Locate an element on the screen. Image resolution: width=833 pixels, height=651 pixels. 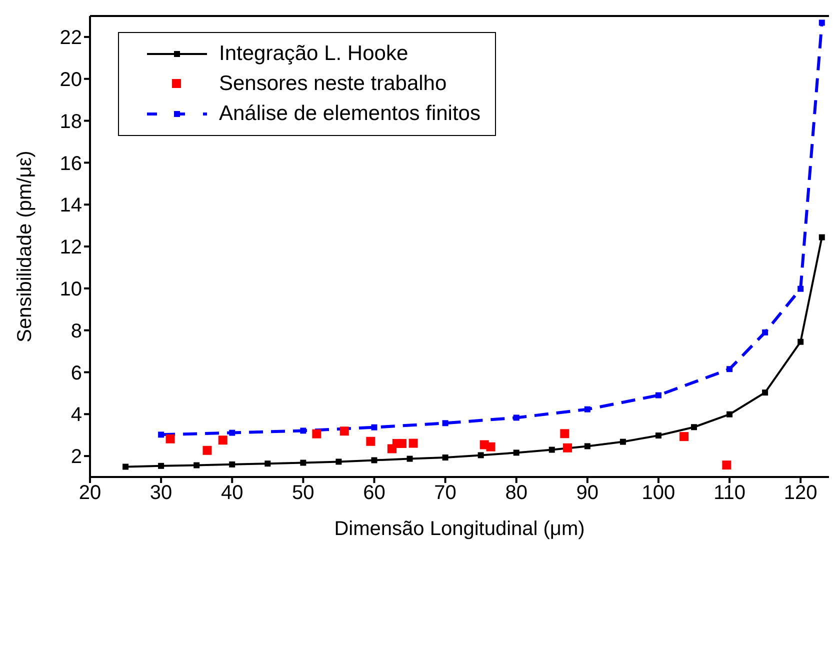
legend-label: Análise de elementos finitos is located at coordinates (349, 114).